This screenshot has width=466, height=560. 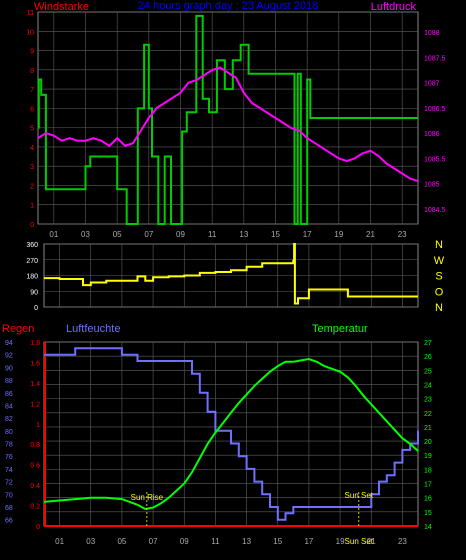 I want to click on rain-tick-label: 1.8, so click(x=35, y=343).